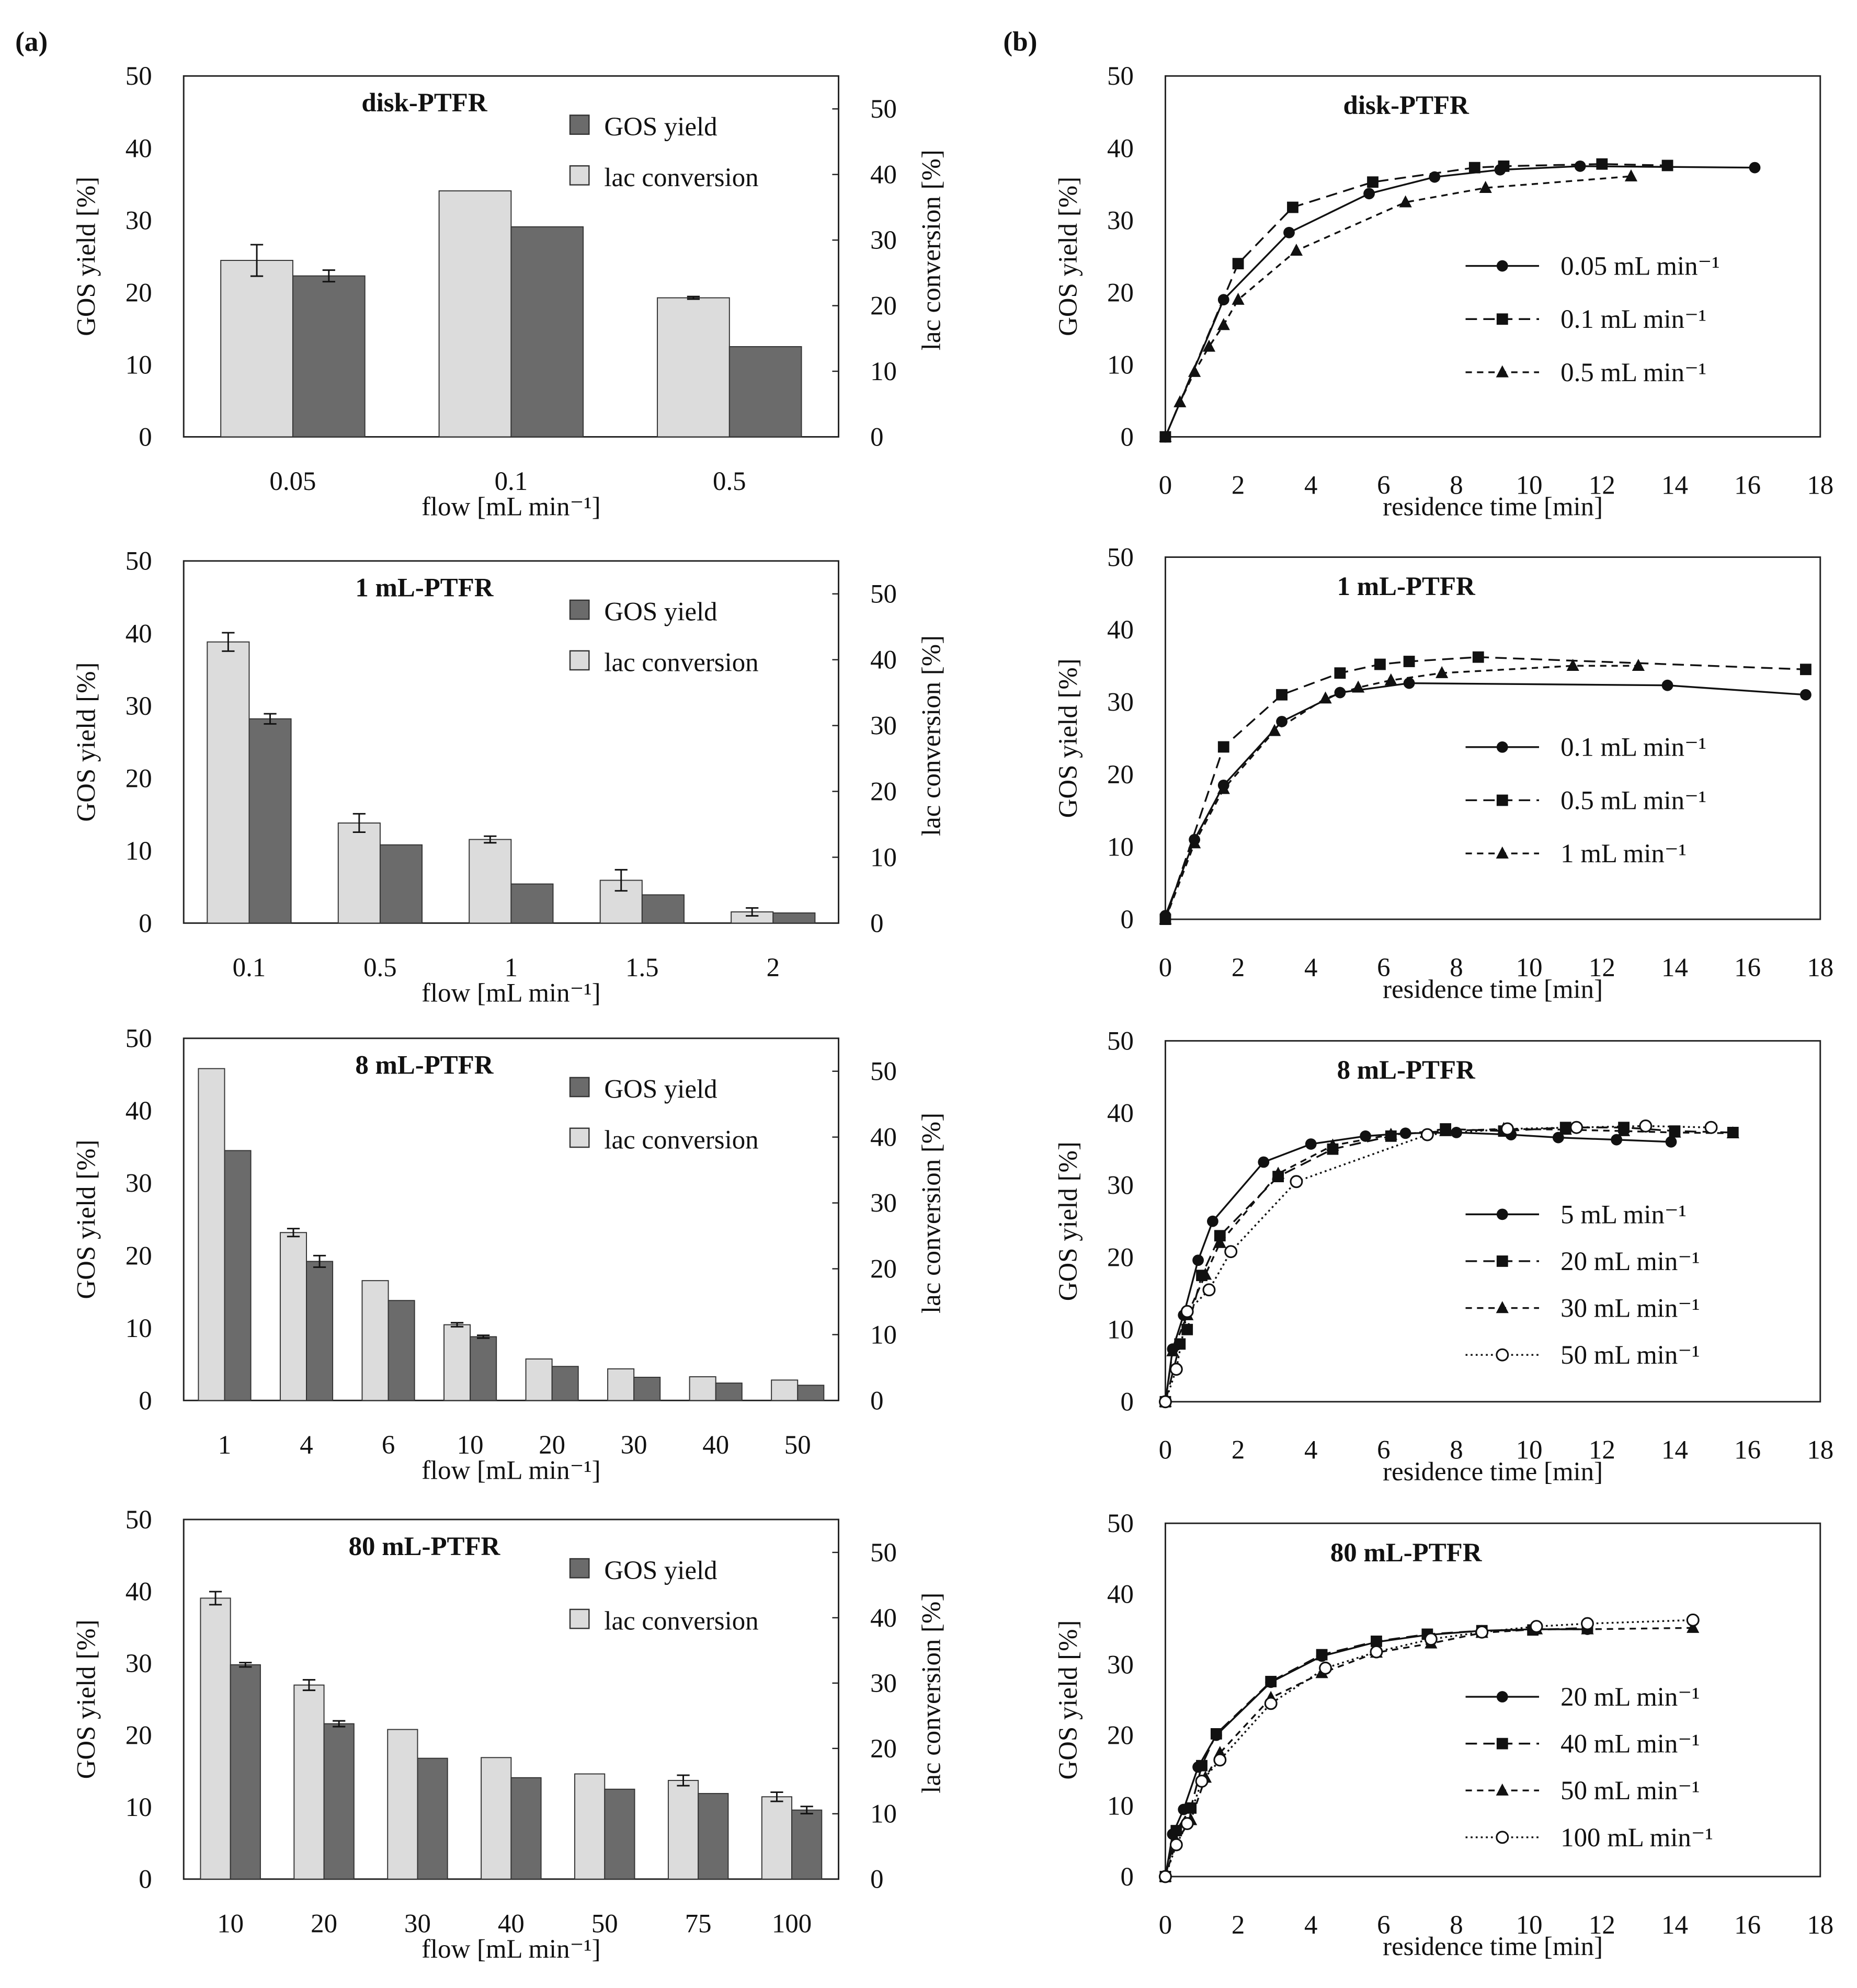 The height and width of the screenshot is (1988, 1857). What do you see at coordinates (552, 1445) in the screenshot?
I see `x-tick-label: 20` at bounding box center [552, 1445].